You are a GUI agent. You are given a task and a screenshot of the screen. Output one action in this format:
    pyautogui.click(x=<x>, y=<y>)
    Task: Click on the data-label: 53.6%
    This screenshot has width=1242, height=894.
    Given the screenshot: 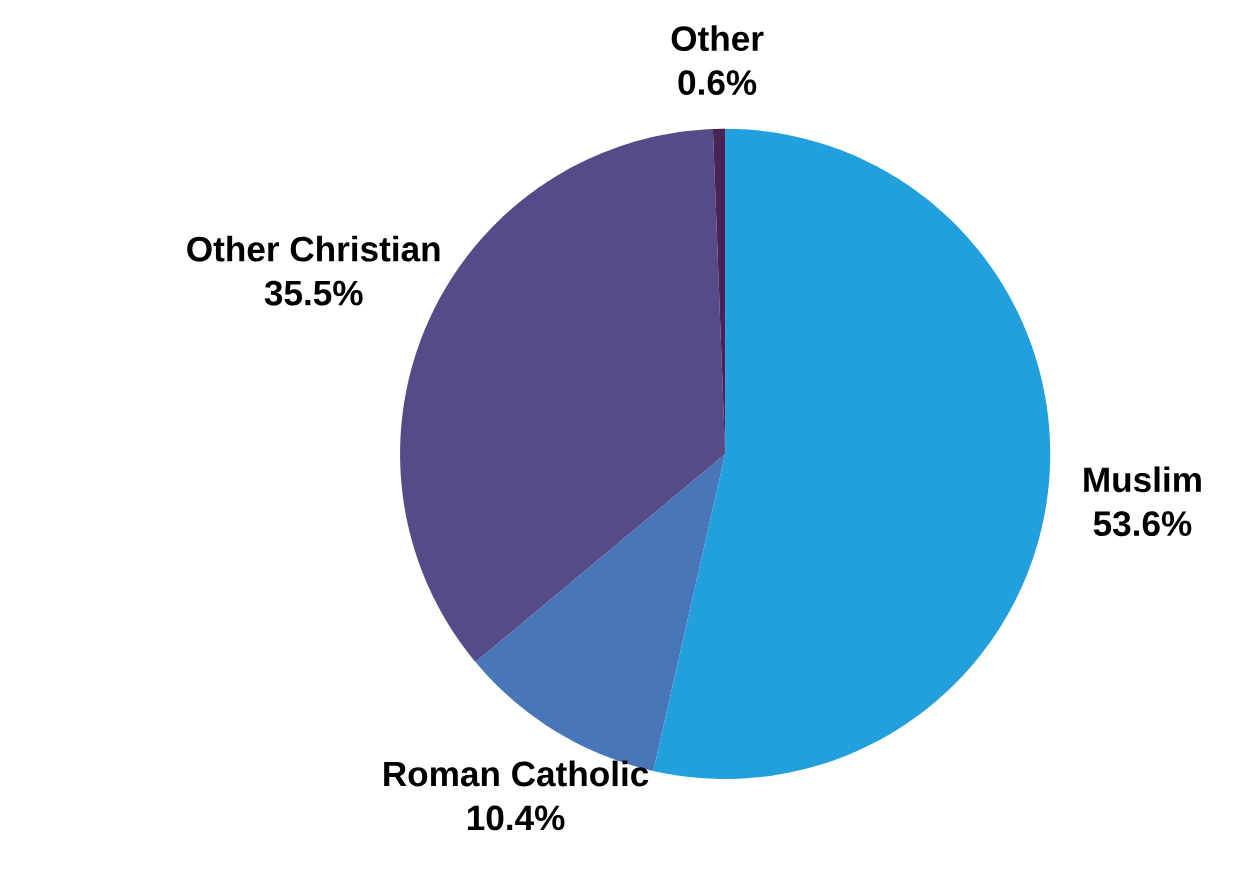 What is the action you would take?
    pyautogui.click(x=1142, y=524)
    